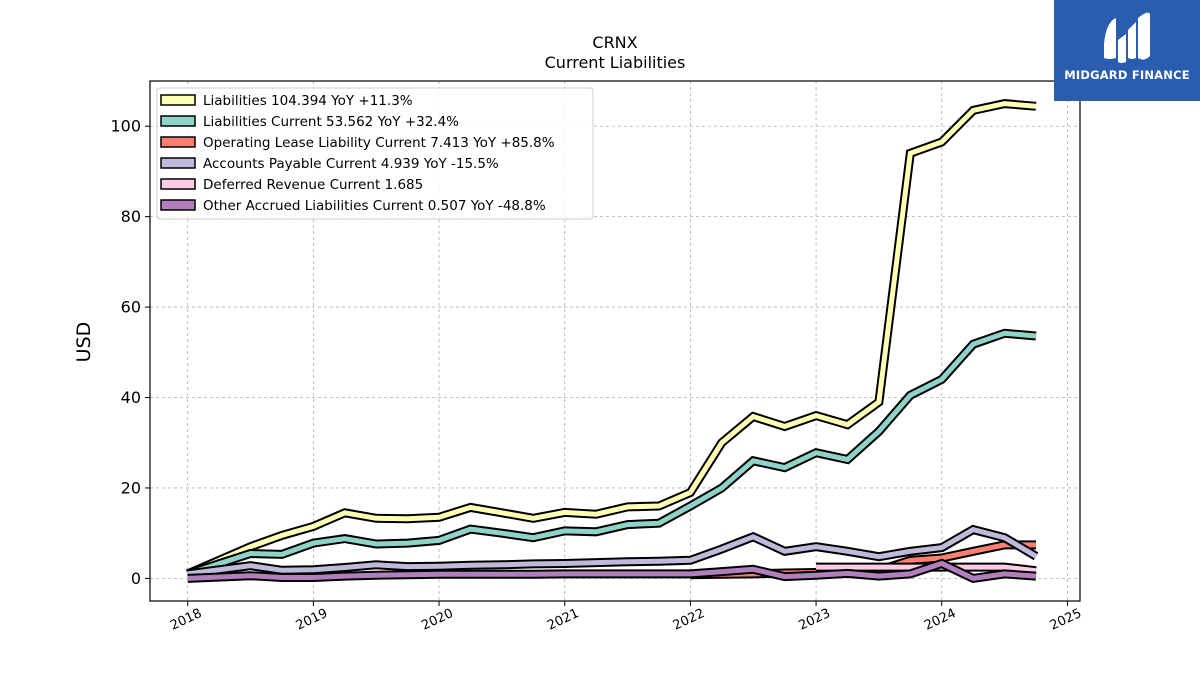 The image size is (1200, 675). I want to click on y-tick-label: 0, so click(136, 578).